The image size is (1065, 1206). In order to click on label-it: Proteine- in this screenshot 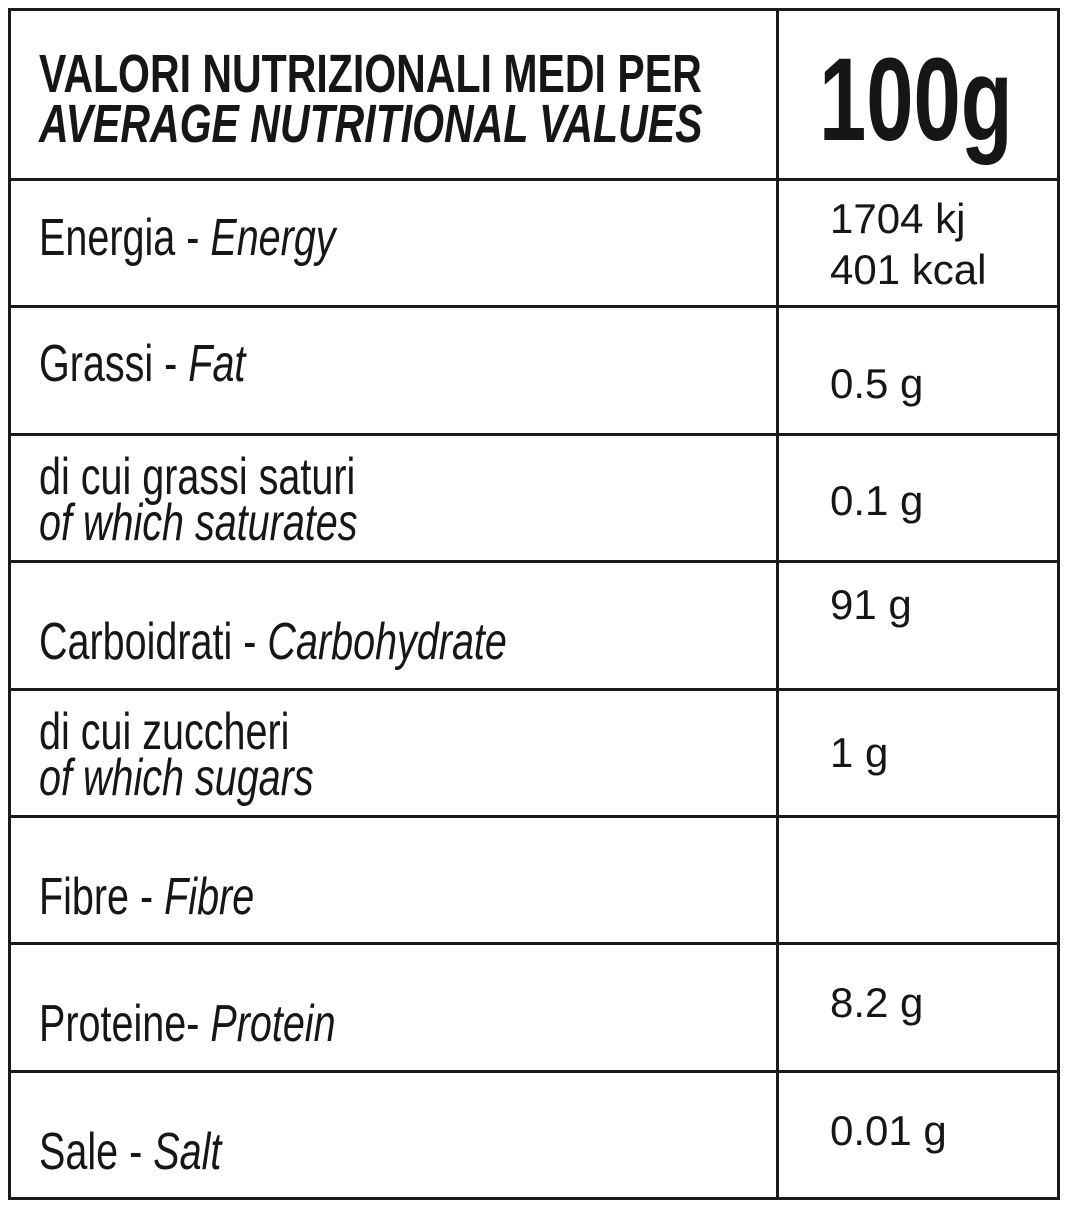, I will do `click(125, 1024)`.